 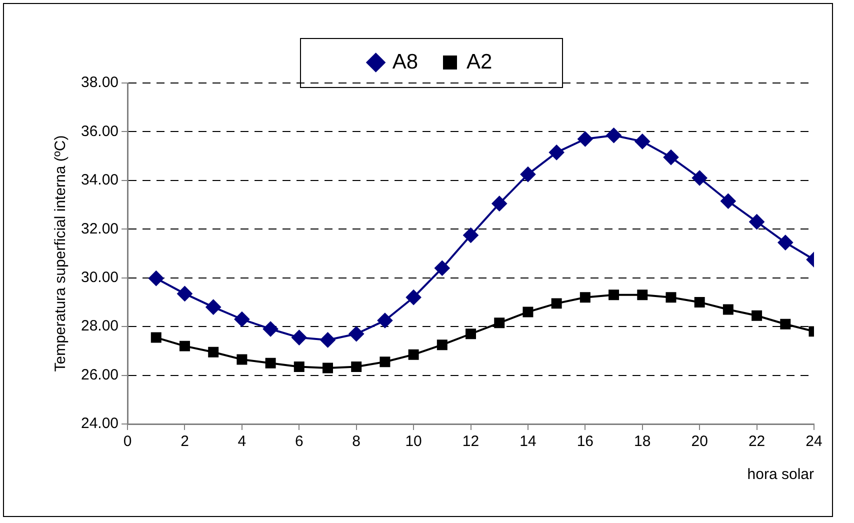 What do you see at coordinates (814, 441) in the screenshot?
I see `x-tick-label: 24` at bounding box center [814, 441].